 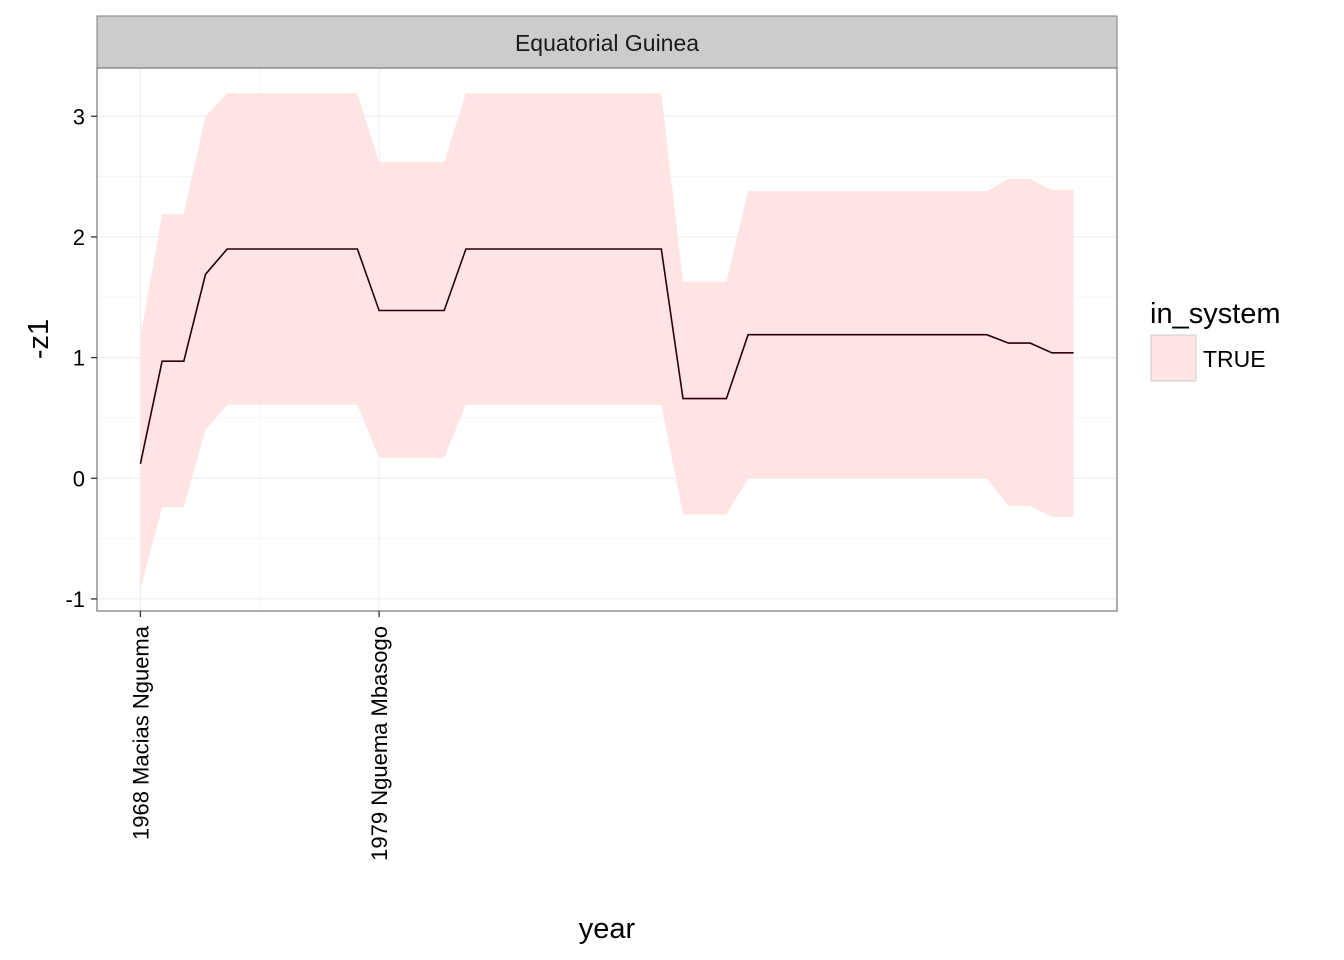 What do you see at coordinates (39, 339) in the screenshot?
I see `y-axis-title: -z1` at bounding box center [39, 339].